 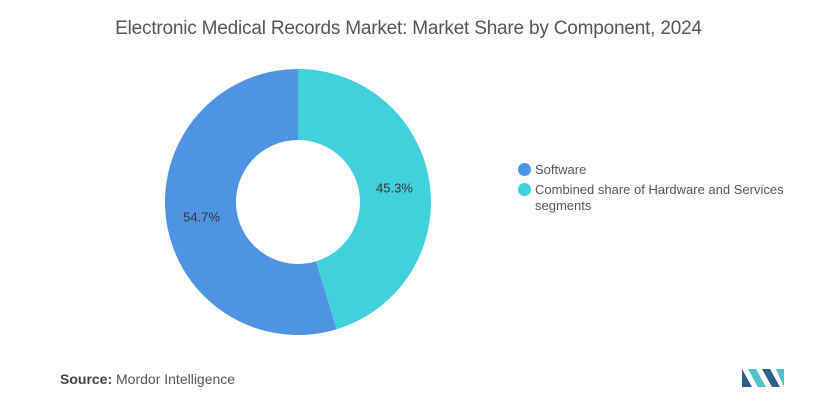 I want to click on legend-label-software: Software, so click(x=561, y=169).